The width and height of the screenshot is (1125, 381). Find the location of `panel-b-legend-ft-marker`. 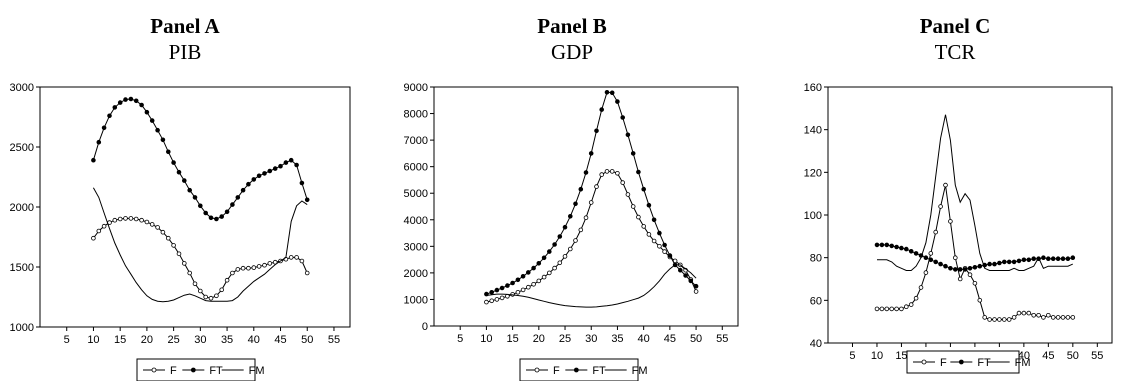

panel-b-legend-ft-marker is located at coordinates (576, 370).